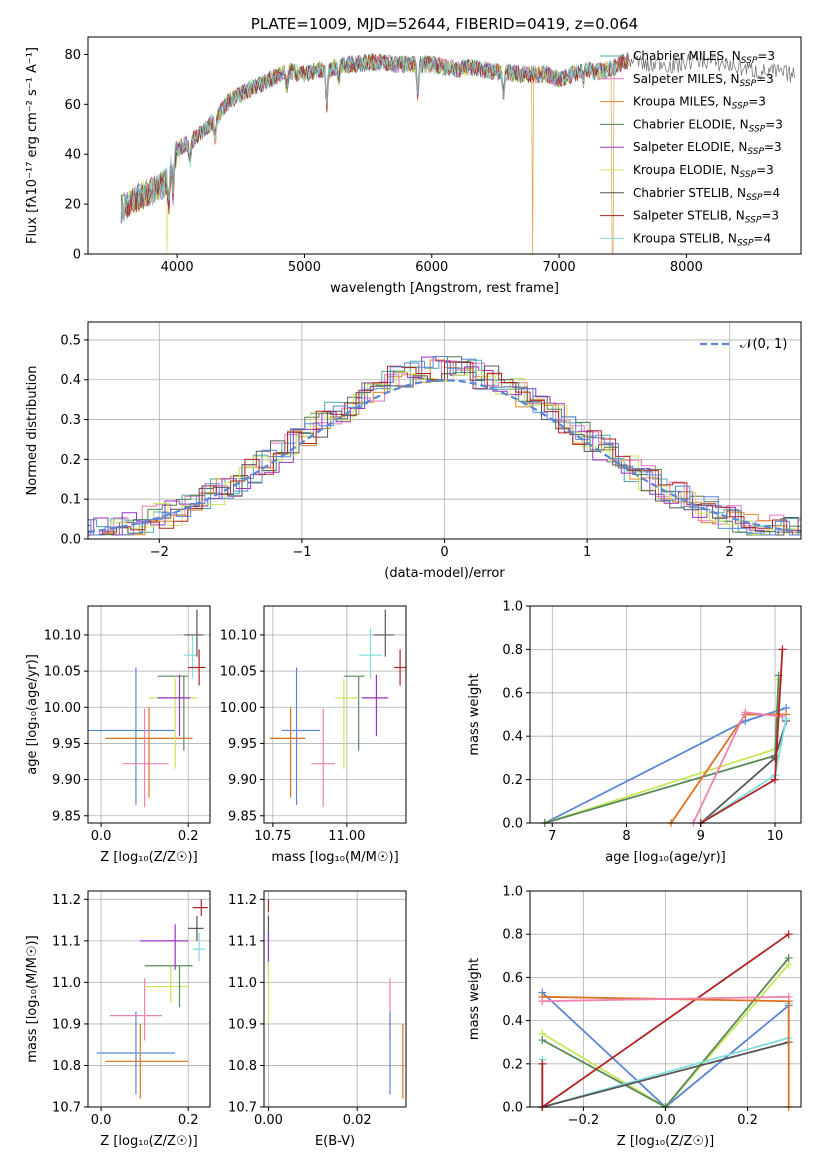  What do you see at coordinates (686, 267) in the screenshot?
I see `x-tick-label: 8000` at bounding box center [686, 267].